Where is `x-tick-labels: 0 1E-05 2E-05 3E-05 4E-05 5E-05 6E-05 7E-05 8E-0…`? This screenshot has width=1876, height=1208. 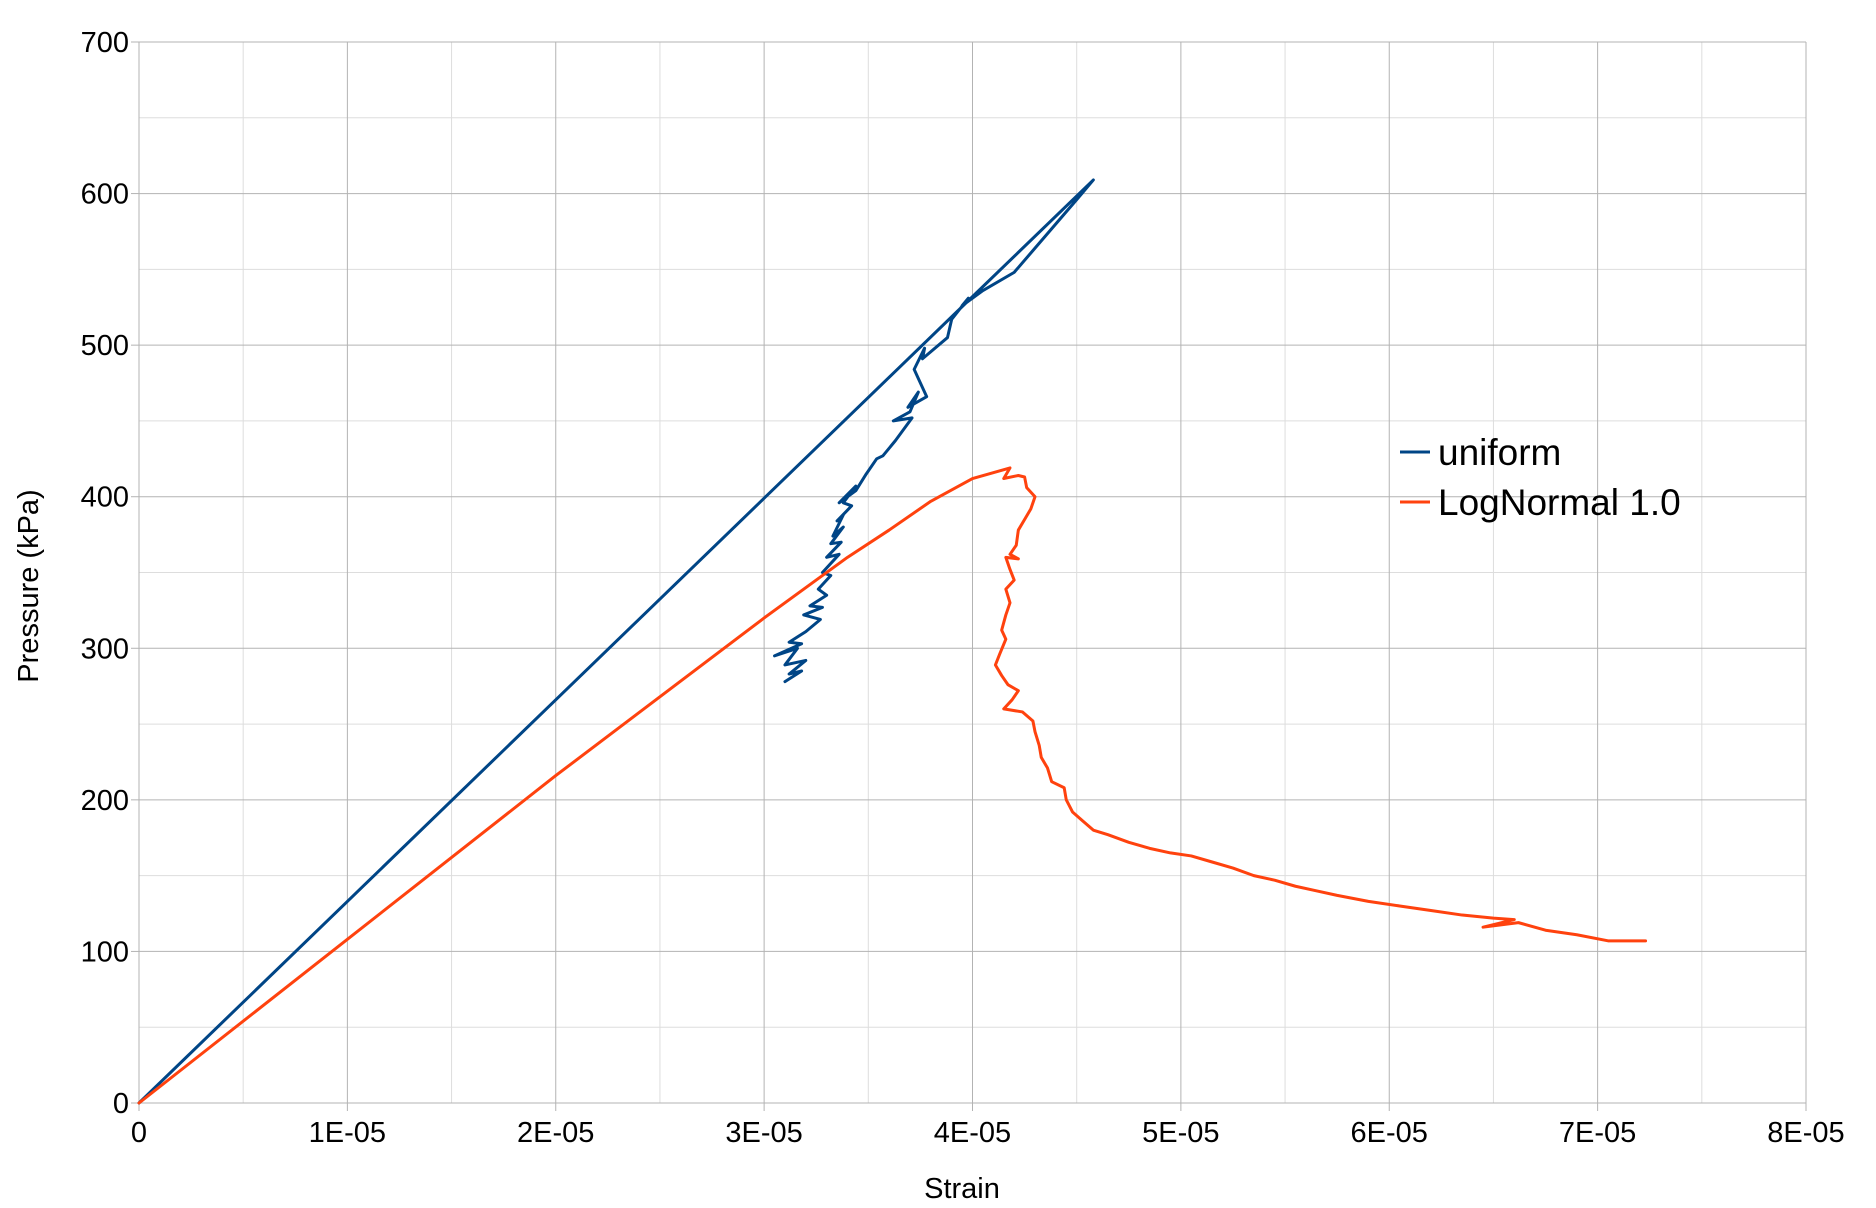
x-tick-labels: 0 1E-05 2E-05 3E-05 4E-05 5E-05 6E-05 7E-05 8E-0… is located at coordinates (988, 1133).